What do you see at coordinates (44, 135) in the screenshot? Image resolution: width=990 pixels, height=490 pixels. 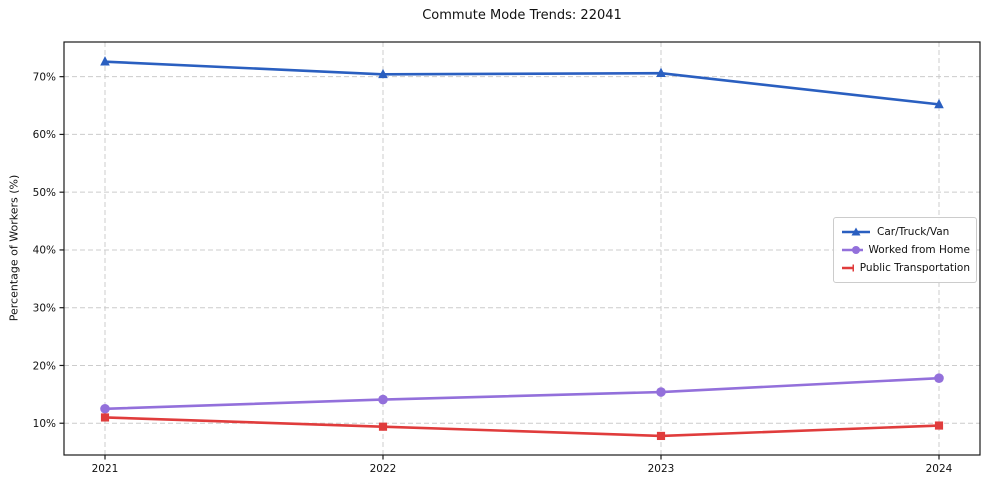 I see `y-tick-label: 60%` at bounding box center [44, 135].